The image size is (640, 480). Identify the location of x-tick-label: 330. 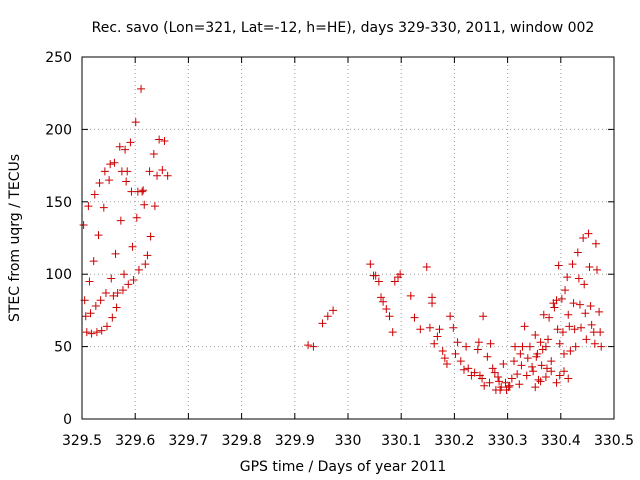
(348, 441).